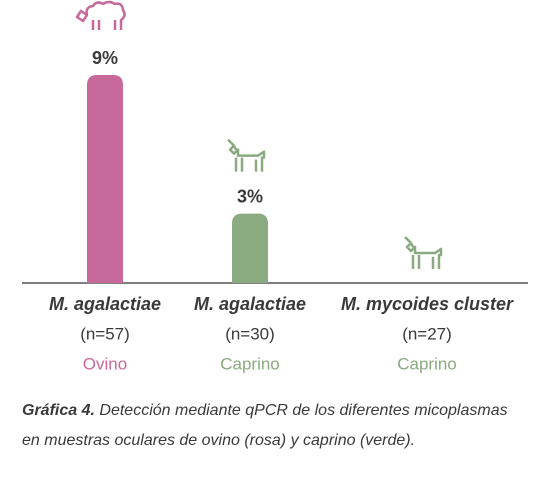 The width and height of the screenshot is (551, 500). I want to click on species-label: Ovino, so click(105, 363).